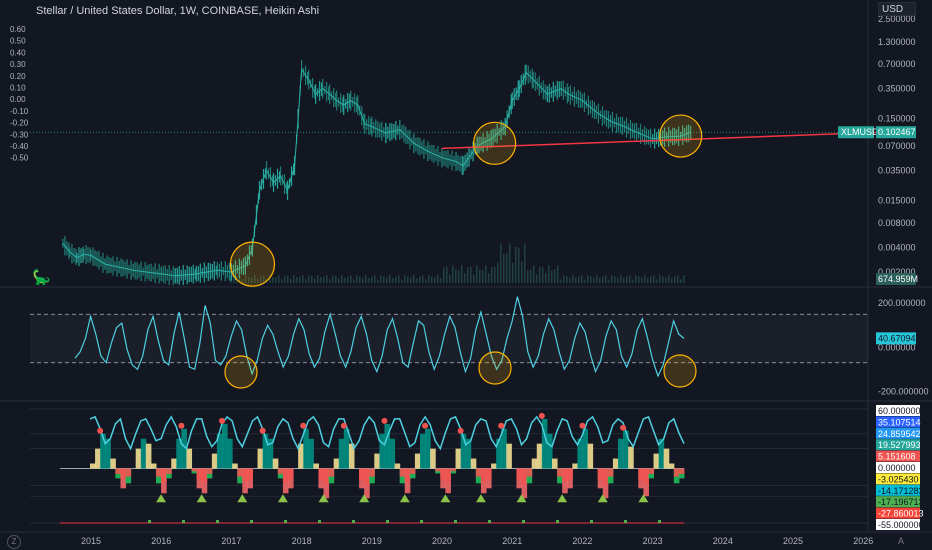 The image size is (932, 550). Describe the element at coordinates (863, 541) in the screenshot. I see `time-axis-tick-label: 2026` at that location.